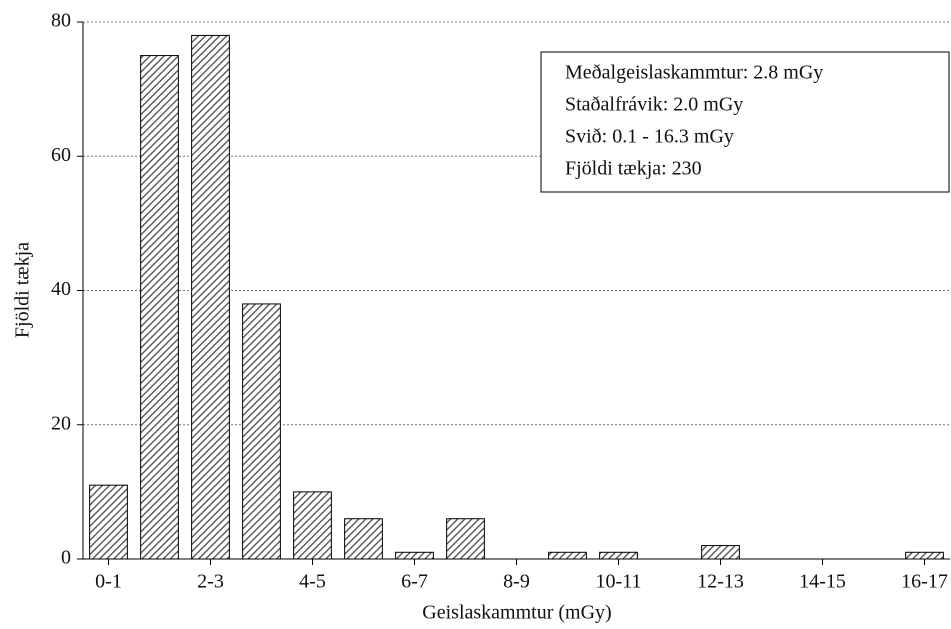 The image size is (951, 629). Describe the element at coordinates (61, 423) in the screenshot. I see `y-tick-label: 20` at that location.